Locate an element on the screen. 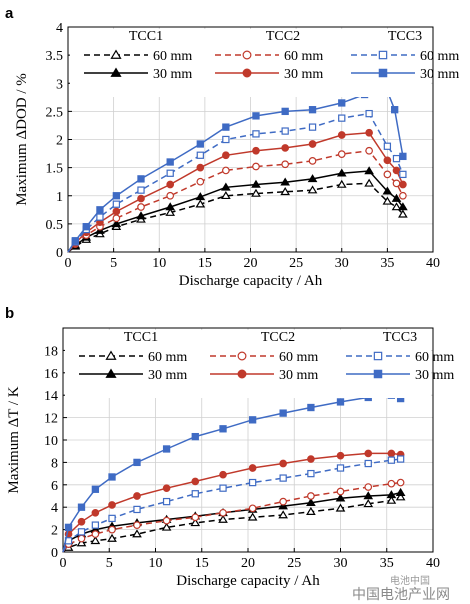 Image resolution: width=470 pixels, height=604 pixels. panel-label: a is located at coordinates (9, 13).